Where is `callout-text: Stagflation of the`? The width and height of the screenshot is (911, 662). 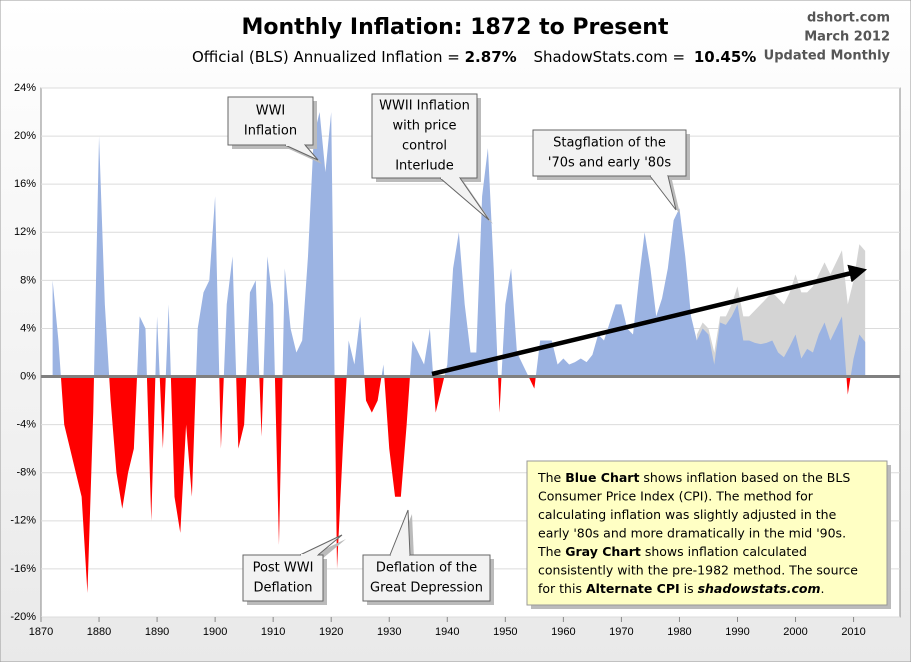 callout-text: Stagflation of the is located at coordinates (609, 143).